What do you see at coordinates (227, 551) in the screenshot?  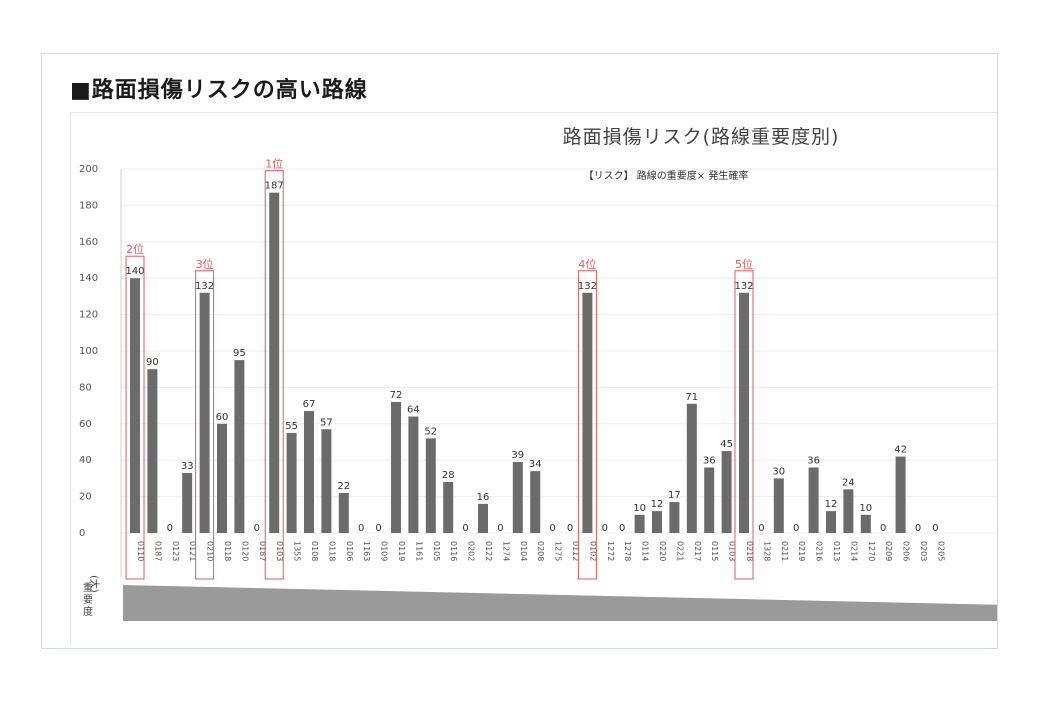 I see `x-tick-label: 0118` at bounding box center [227, 551].